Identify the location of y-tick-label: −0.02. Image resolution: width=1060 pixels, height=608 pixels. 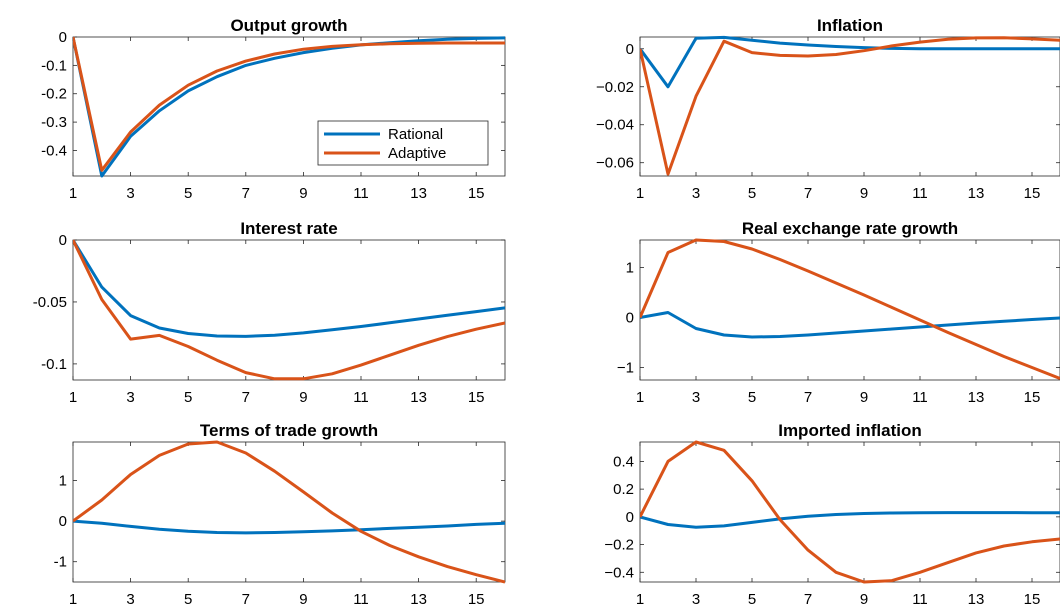
(615, 87).